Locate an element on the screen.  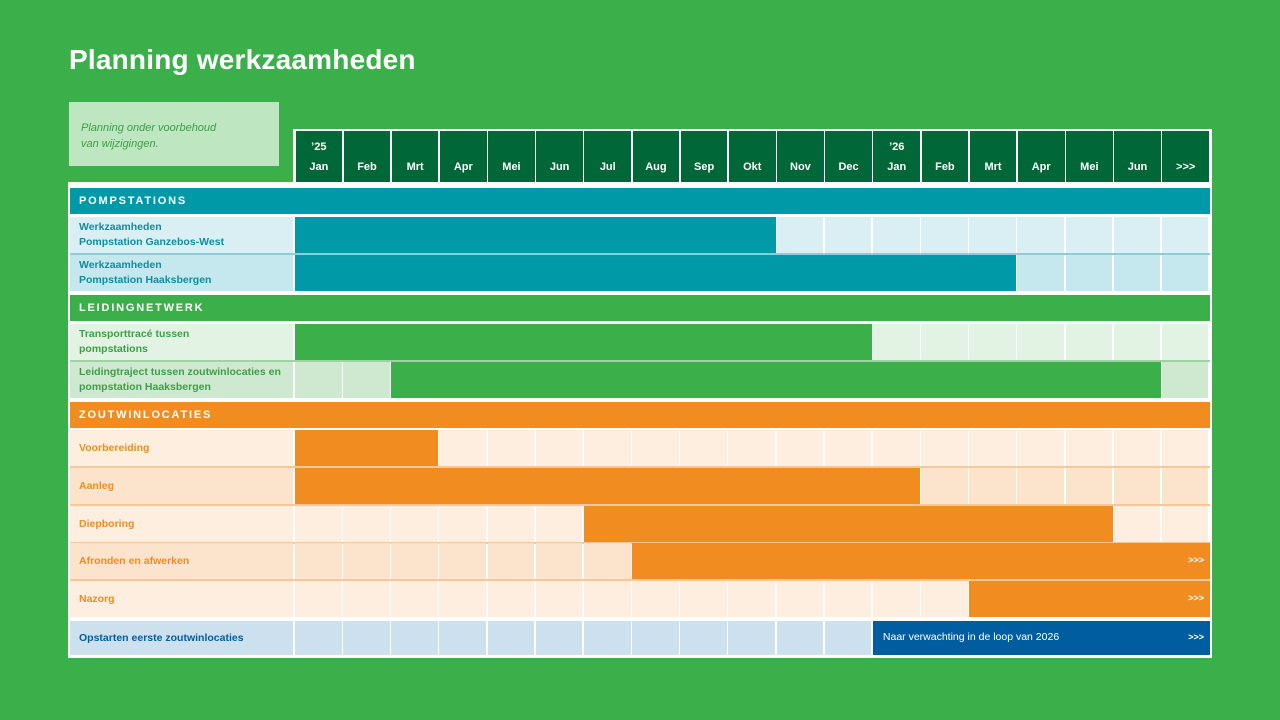
month-header-cell: Jun is located at coordinates (1137, 156).